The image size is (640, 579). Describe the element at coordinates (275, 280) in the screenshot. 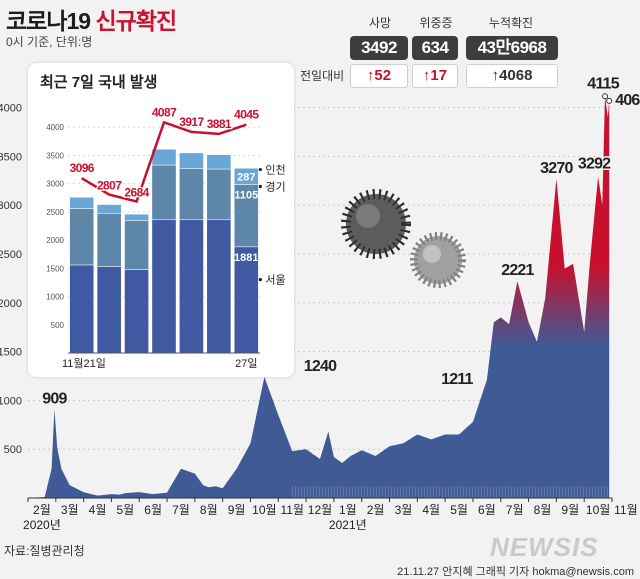

I see `inset-legend-label: 서울` at that location.